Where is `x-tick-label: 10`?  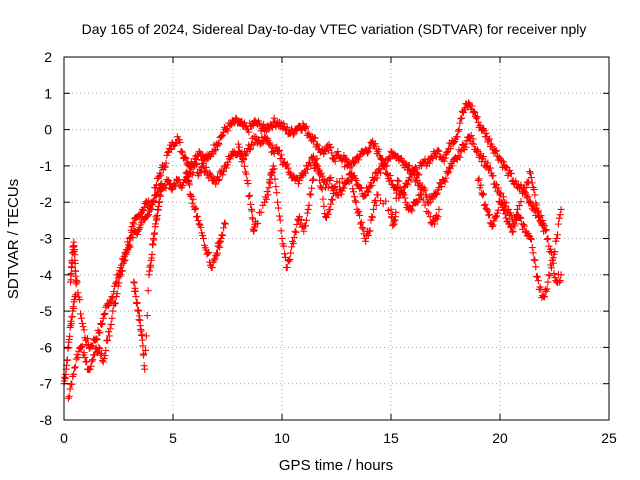
x-tick-label: 10 is located at coordinates (282, 438).